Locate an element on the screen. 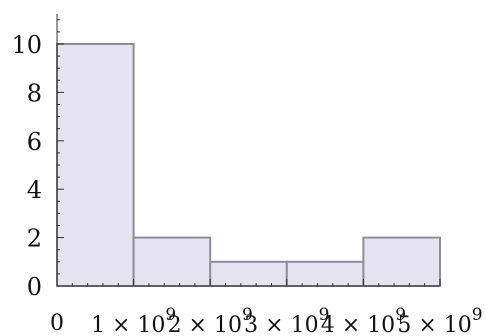  x-tick-label: 1 × 10⁹ is located at coordinates (133, 320).